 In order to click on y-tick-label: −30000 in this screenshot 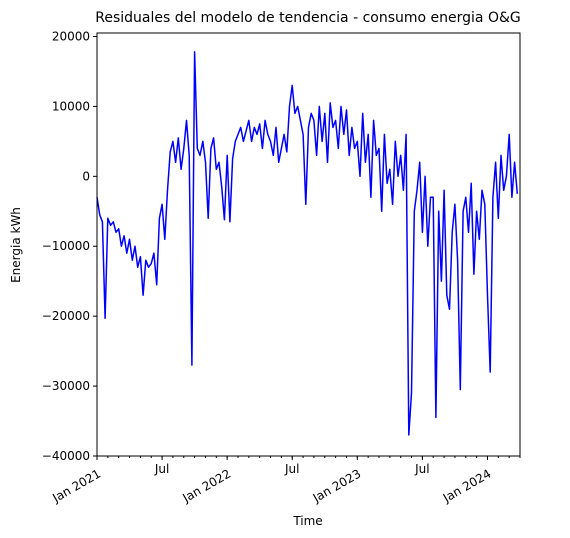, I will do `click(66, 386)`.